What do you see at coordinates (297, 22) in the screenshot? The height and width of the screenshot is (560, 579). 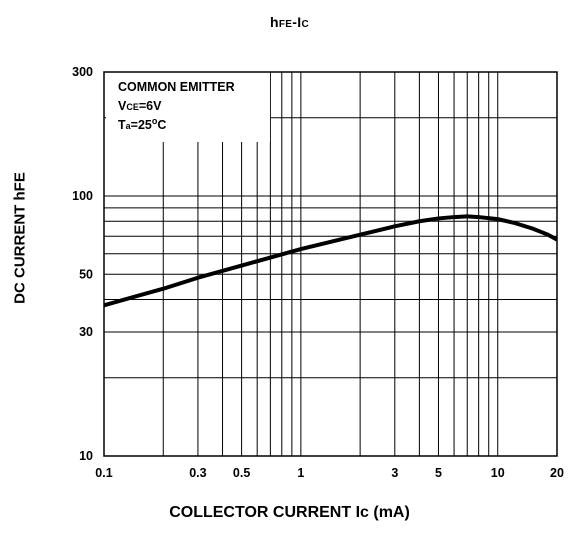 I see `chart-title-dash-i: -I` at bounding box center [297, 22].